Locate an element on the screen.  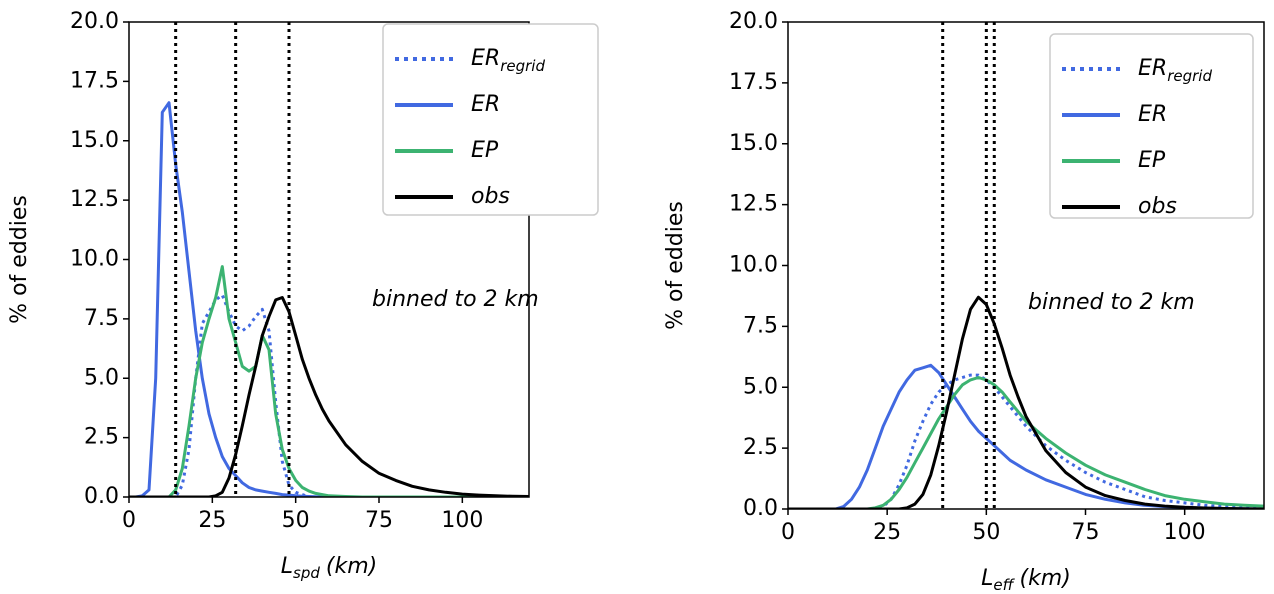
x-label-sub: eff is located at coordinates (1004, 585).